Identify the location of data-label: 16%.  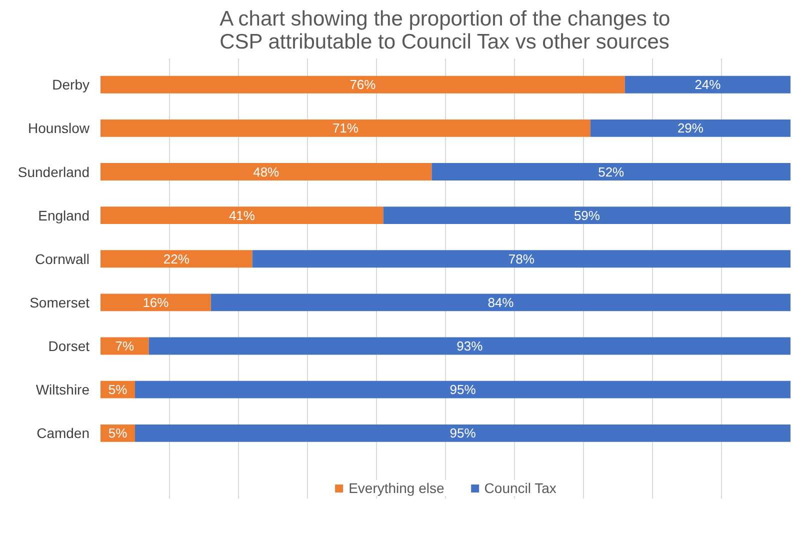
(156, 302).